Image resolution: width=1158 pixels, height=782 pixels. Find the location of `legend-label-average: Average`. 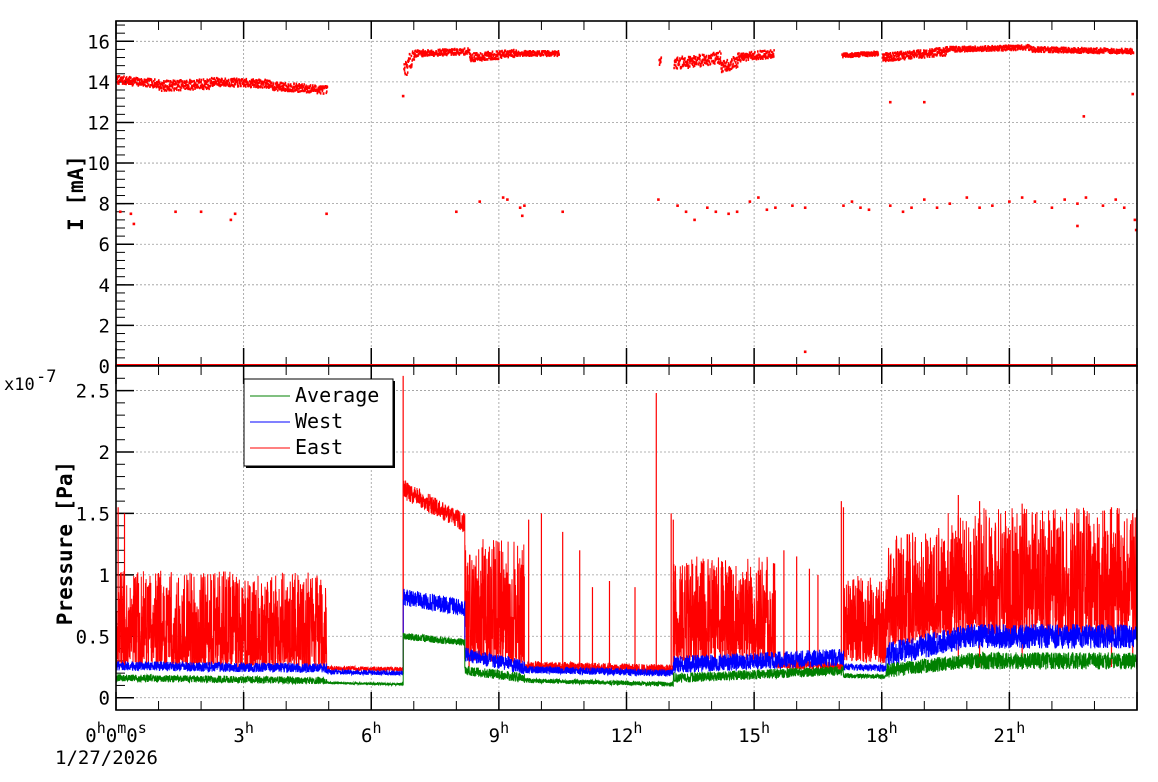

legend-label-average: Average is located at coordinates (337, 395).